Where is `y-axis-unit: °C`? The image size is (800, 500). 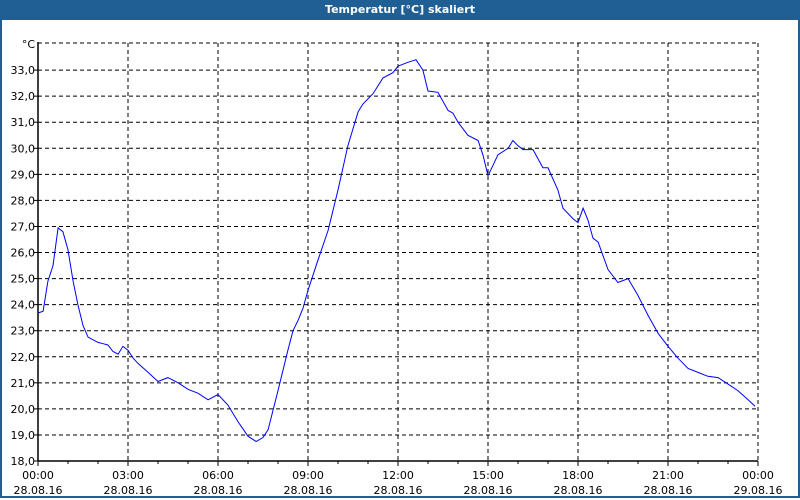
y-axis-unit: °C is located at coordinates (29, 44).